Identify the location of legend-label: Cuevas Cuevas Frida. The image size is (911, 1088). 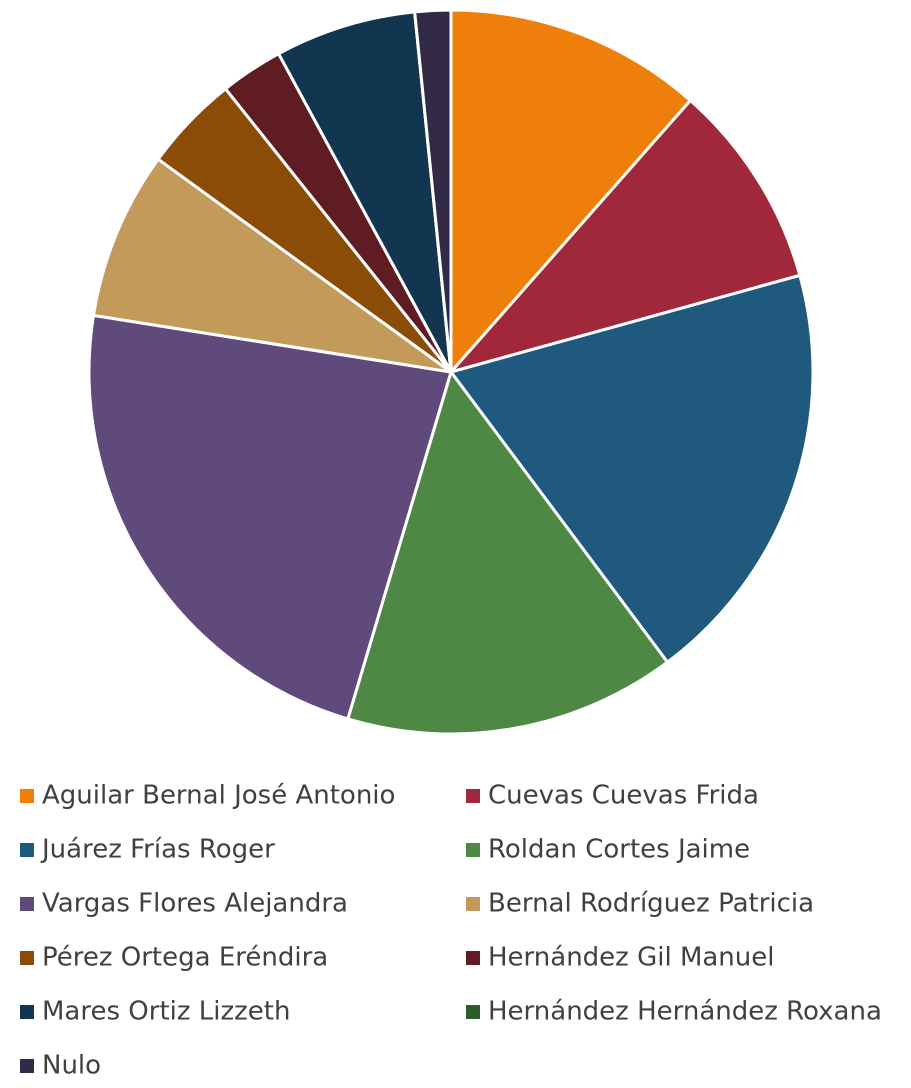
(623, 796).